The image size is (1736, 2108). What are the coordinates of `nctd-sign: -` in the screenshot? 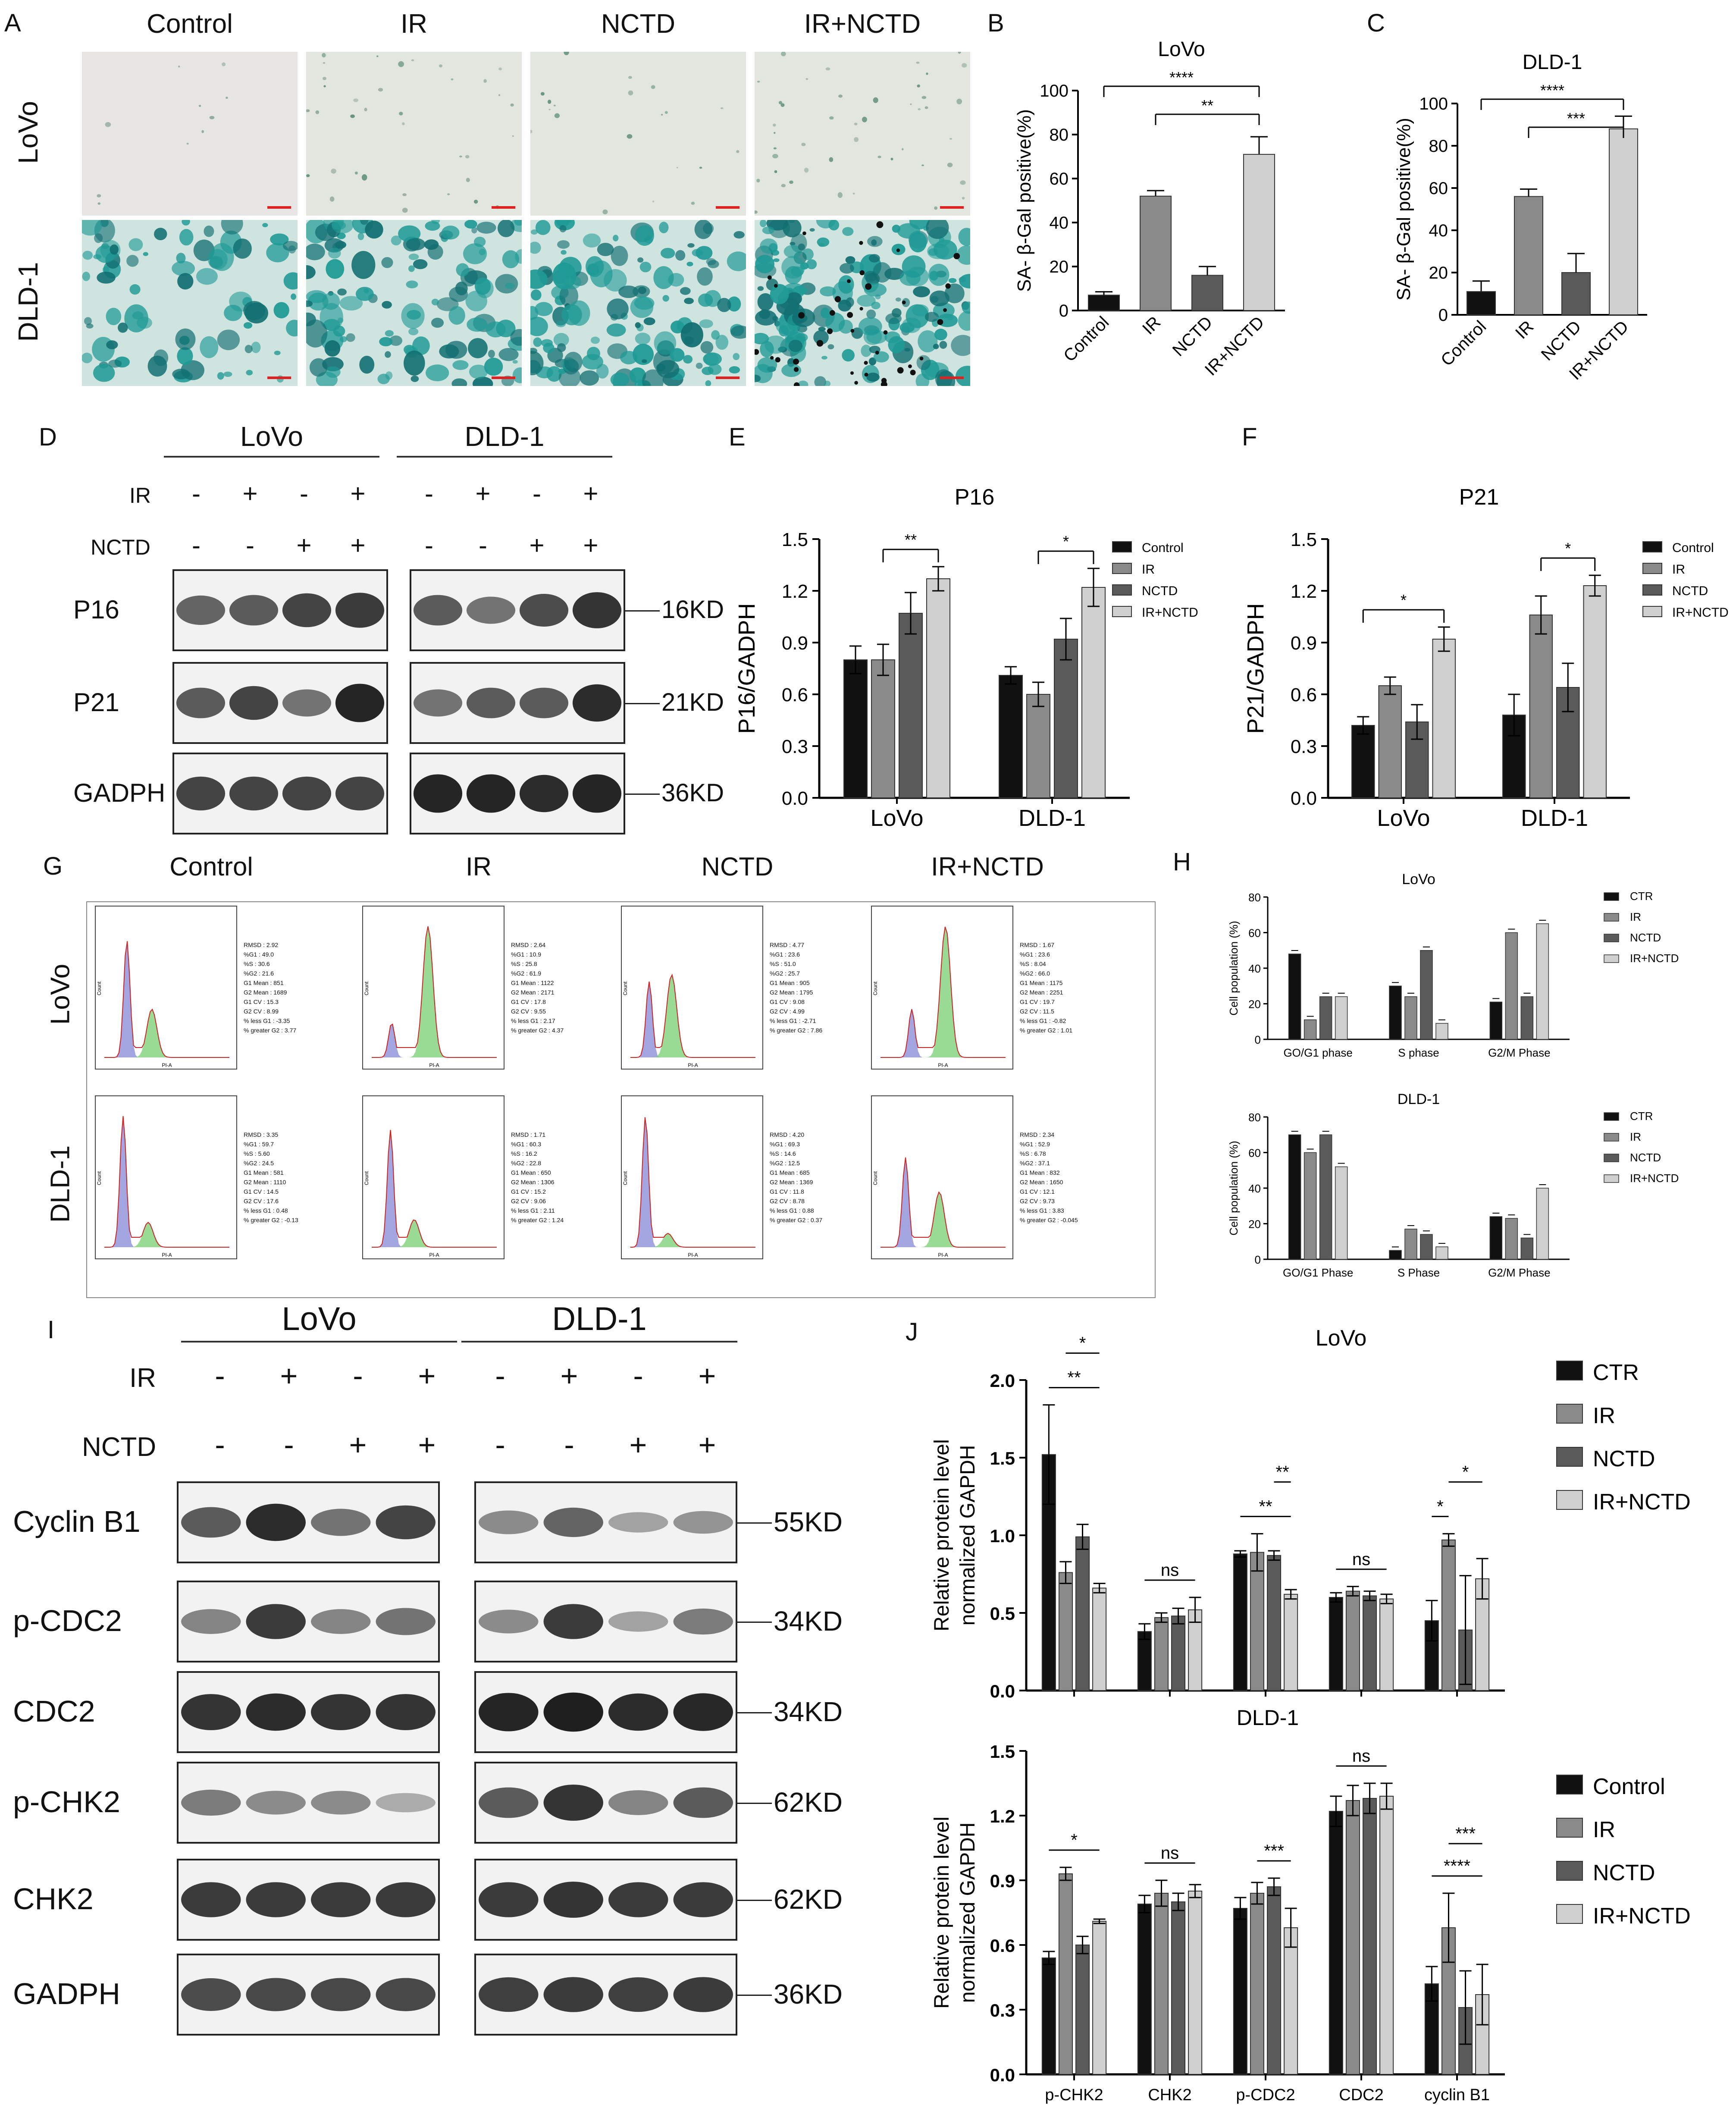 It's located at (289, 1445).